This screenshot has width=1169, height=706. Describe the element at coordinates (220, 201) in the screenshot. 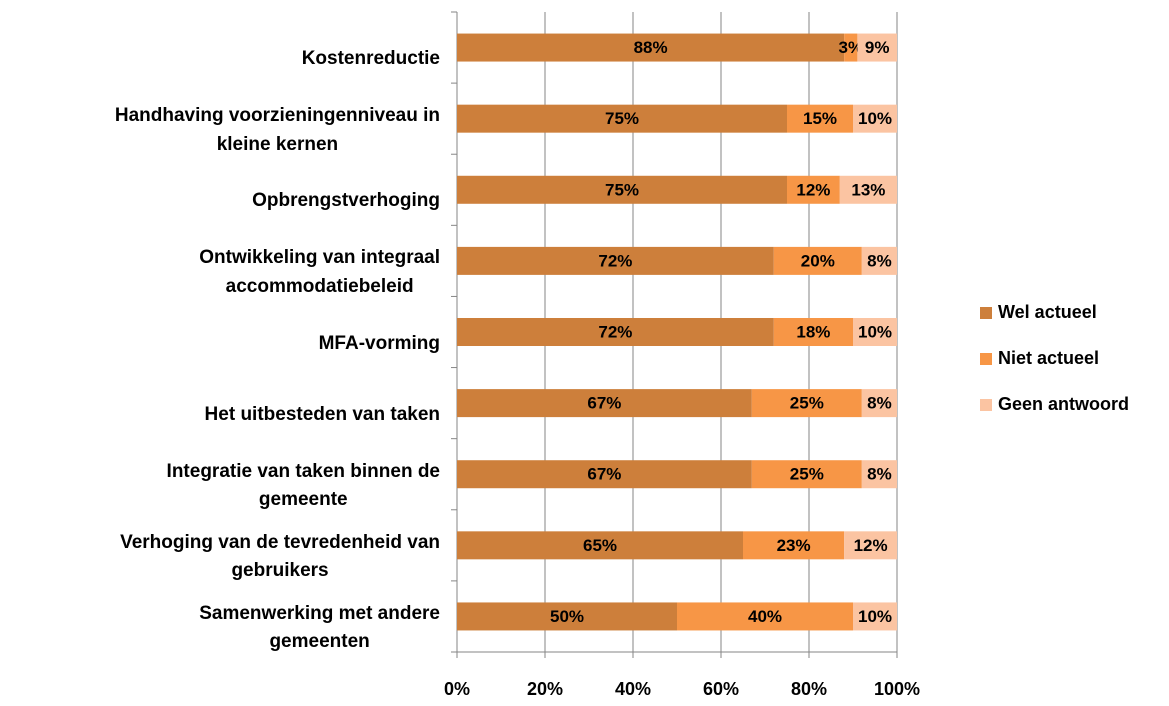

I see `category-label-box: Opbrengstverhoging` at that location.